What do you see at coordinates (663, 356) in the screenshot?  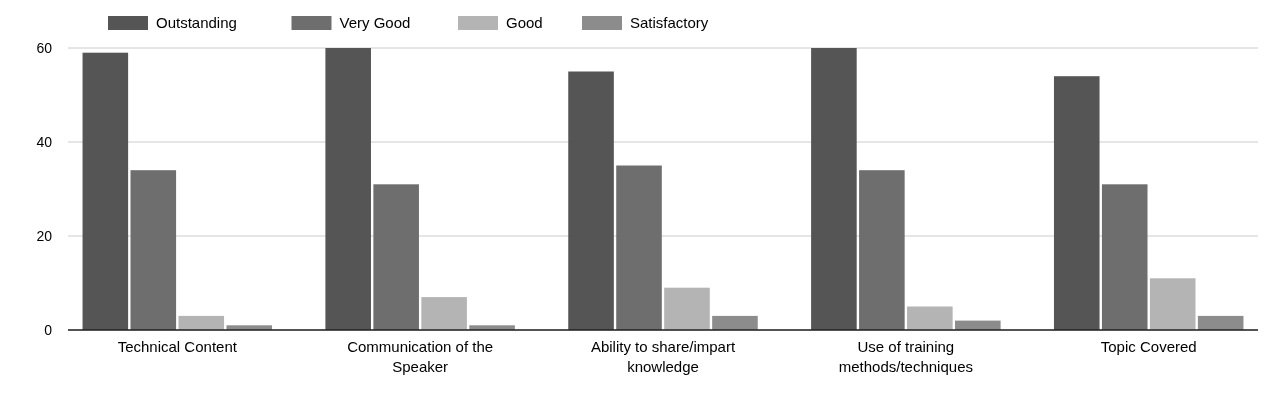 I see `x-tick-label: Ability to share/impart knowledge` at bounding box center [663, 356].